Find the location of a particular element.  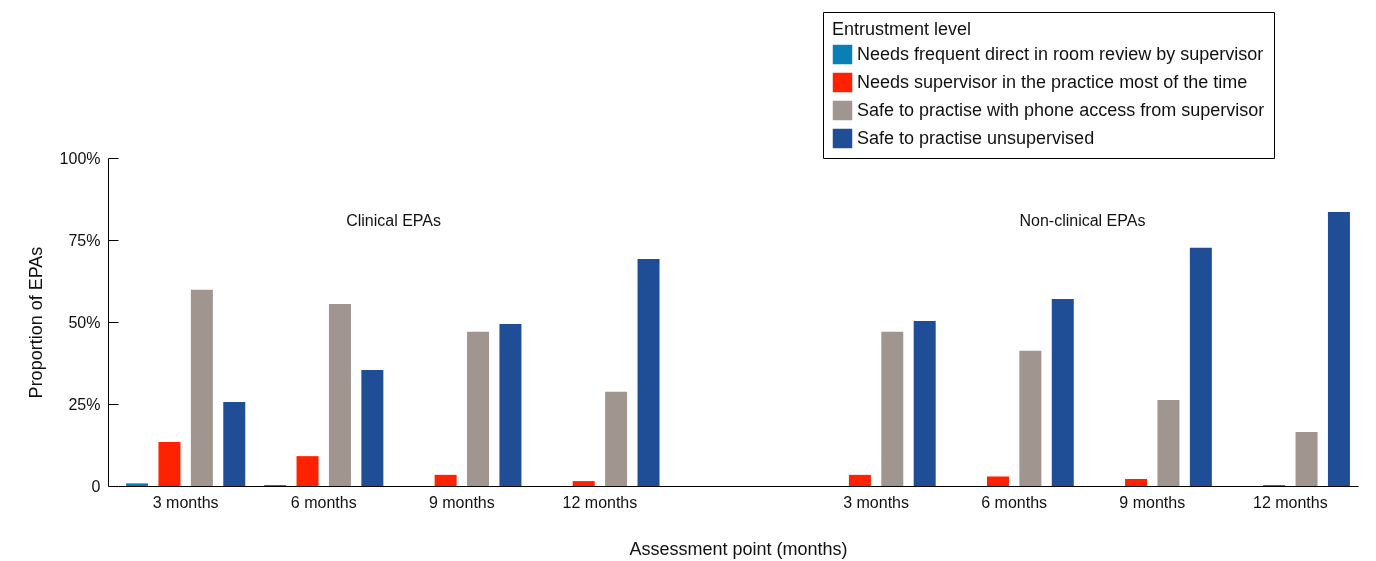

legend-label: Needs supervisor in the practice most of the time is located at coordinates (1052, 81).